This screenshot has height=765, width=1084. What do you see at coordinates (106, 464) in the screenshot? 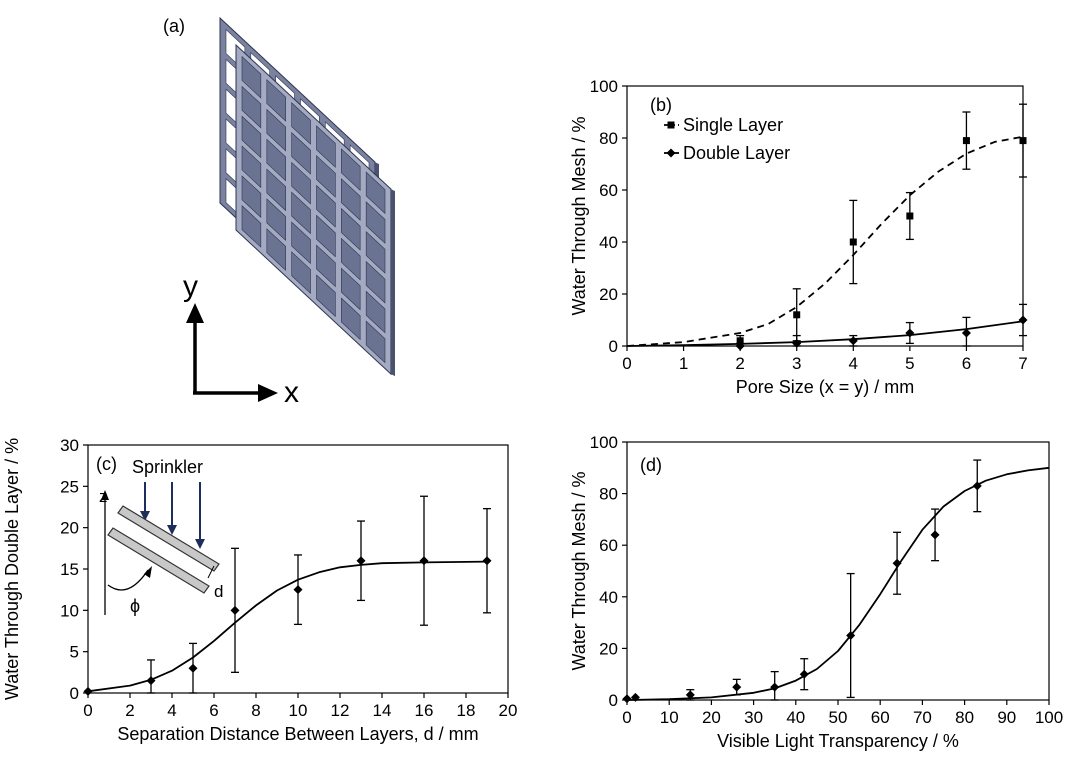
I see `chart-c-panel-label: (c)` at bounding box center [106, 464].